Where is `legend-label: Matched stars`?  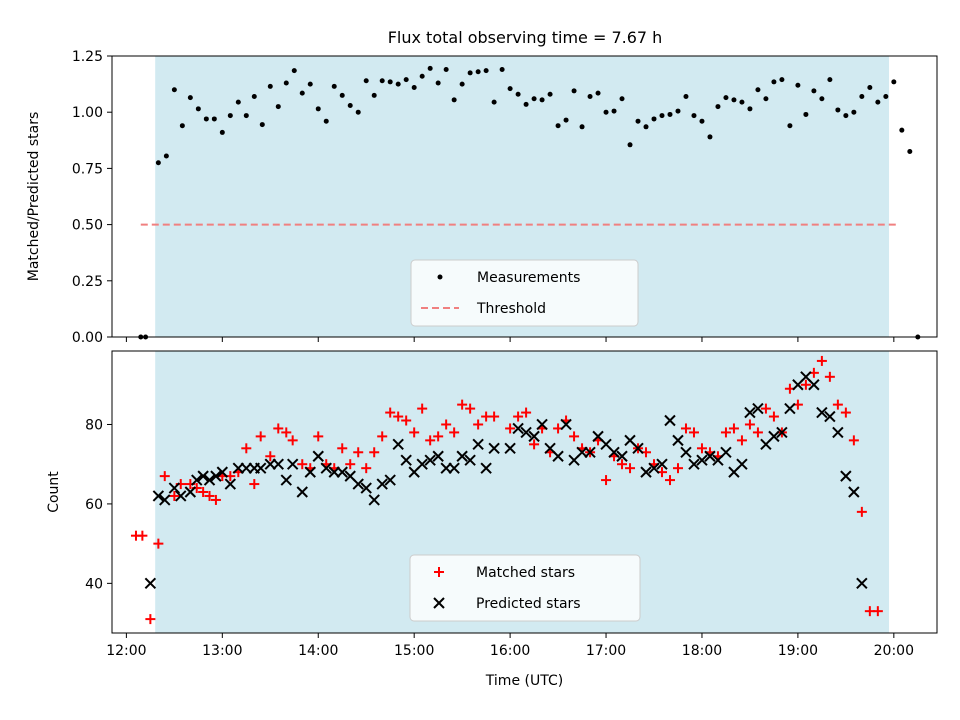 legend-label: Matched stars is located at coordinates (525, 573).